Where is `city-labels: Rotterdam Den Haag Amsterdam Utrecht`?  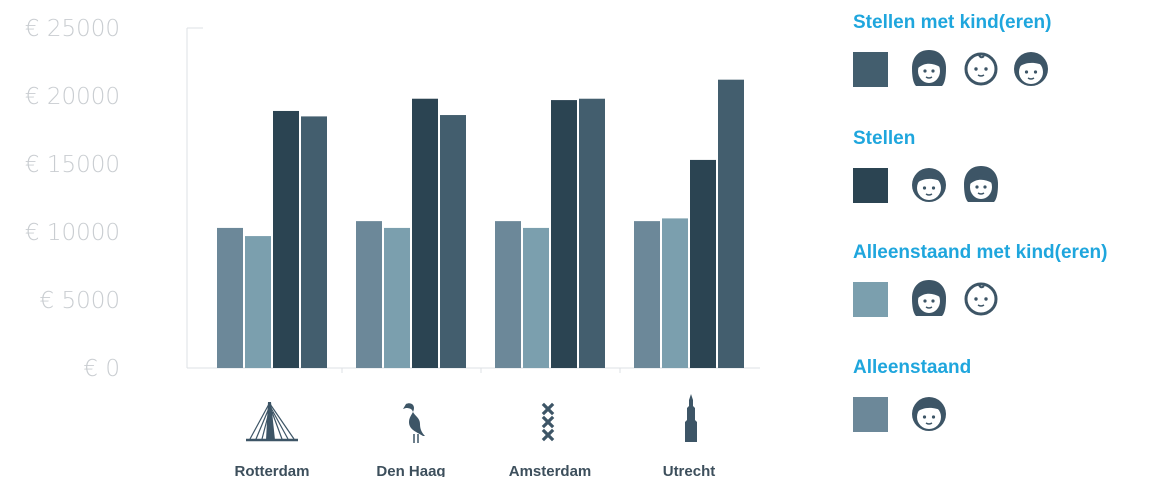
city-labels: Rotterdam Den Haag Amsterdam Utrecht is located at coordinates (474, 470).